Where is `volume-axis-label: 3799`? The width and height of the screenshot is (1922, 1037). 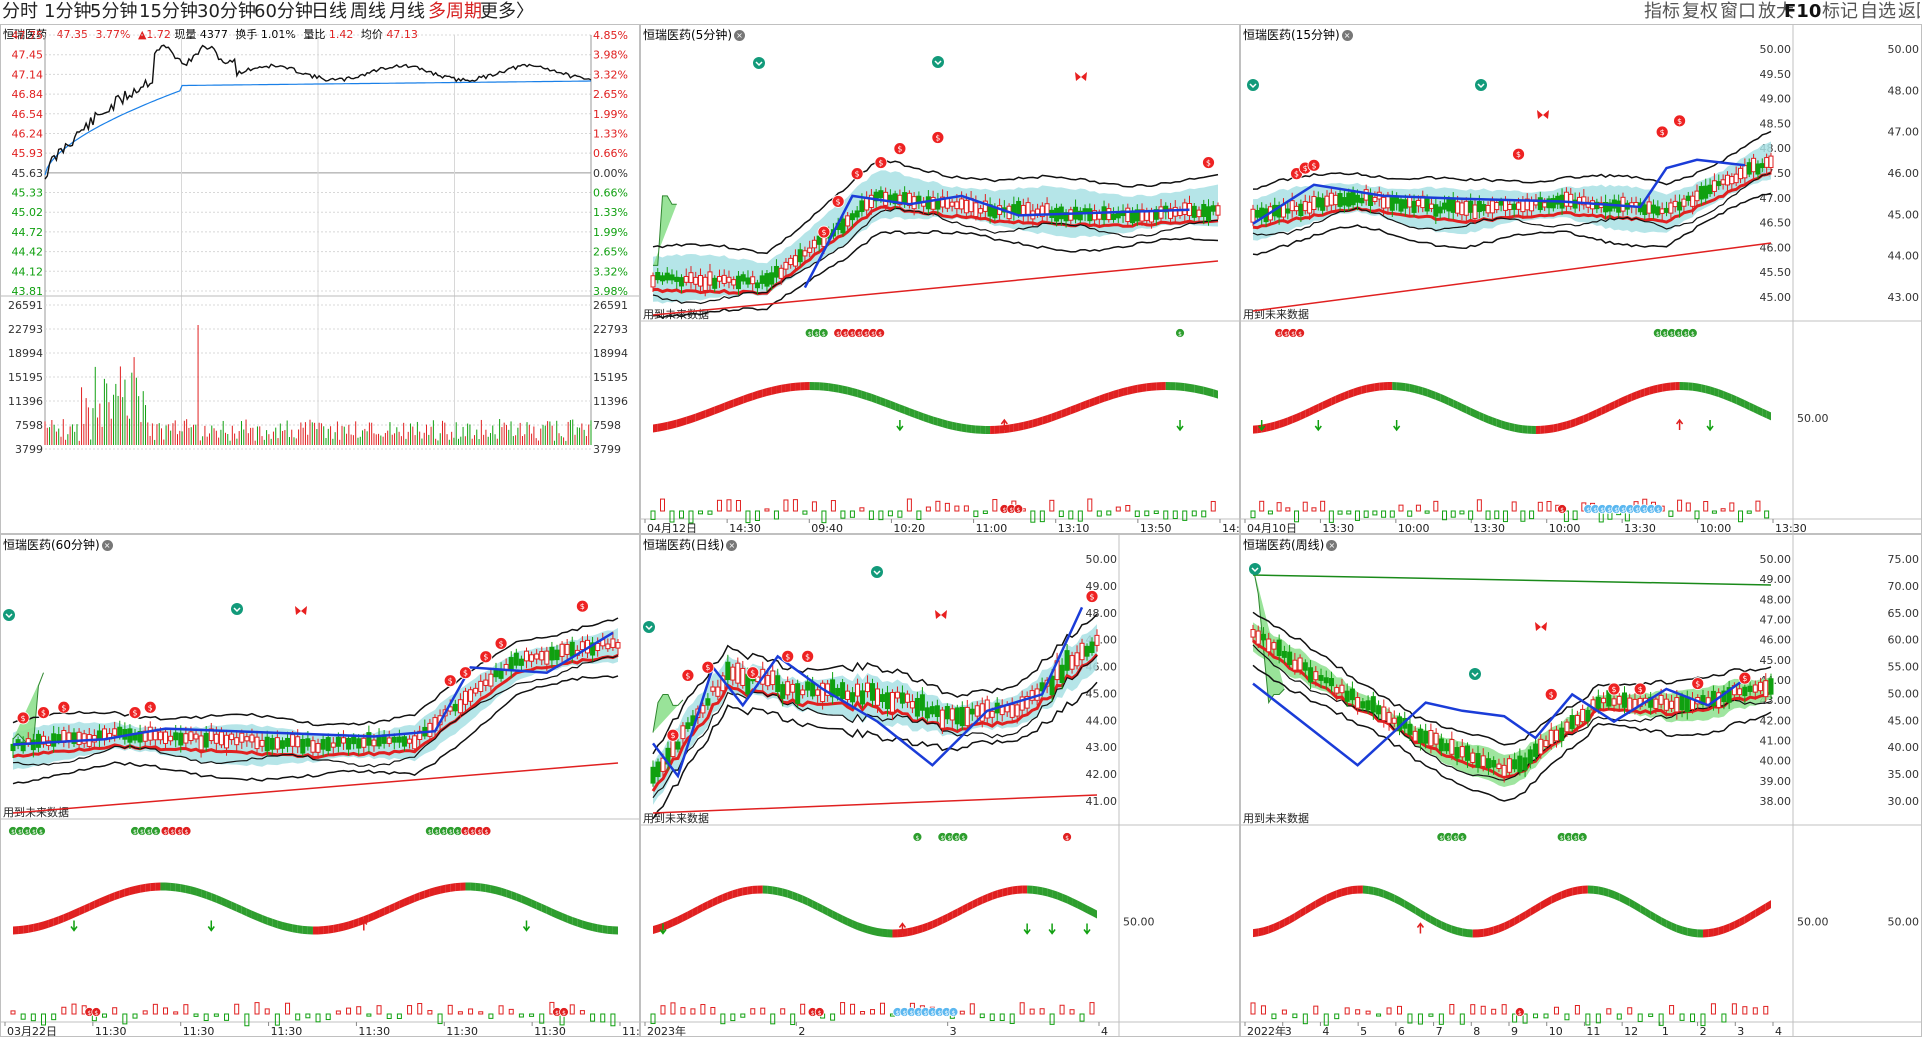
volume-axis-label: 3799 is located at coordinates (607, 449).